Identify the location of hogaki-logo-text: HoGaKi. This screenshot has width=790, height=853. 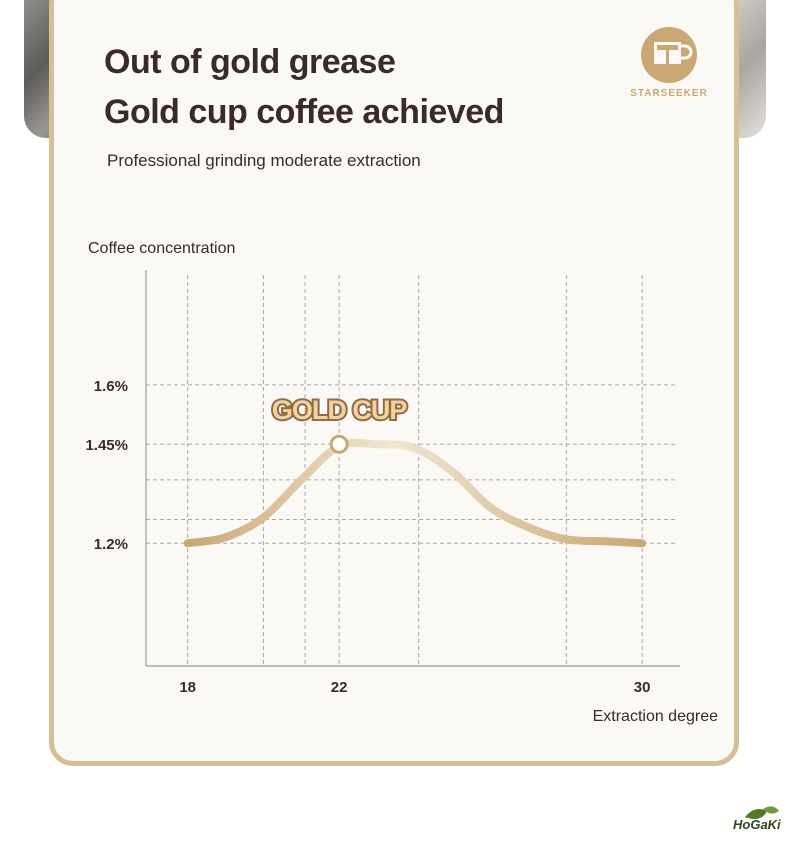
(757, 824).